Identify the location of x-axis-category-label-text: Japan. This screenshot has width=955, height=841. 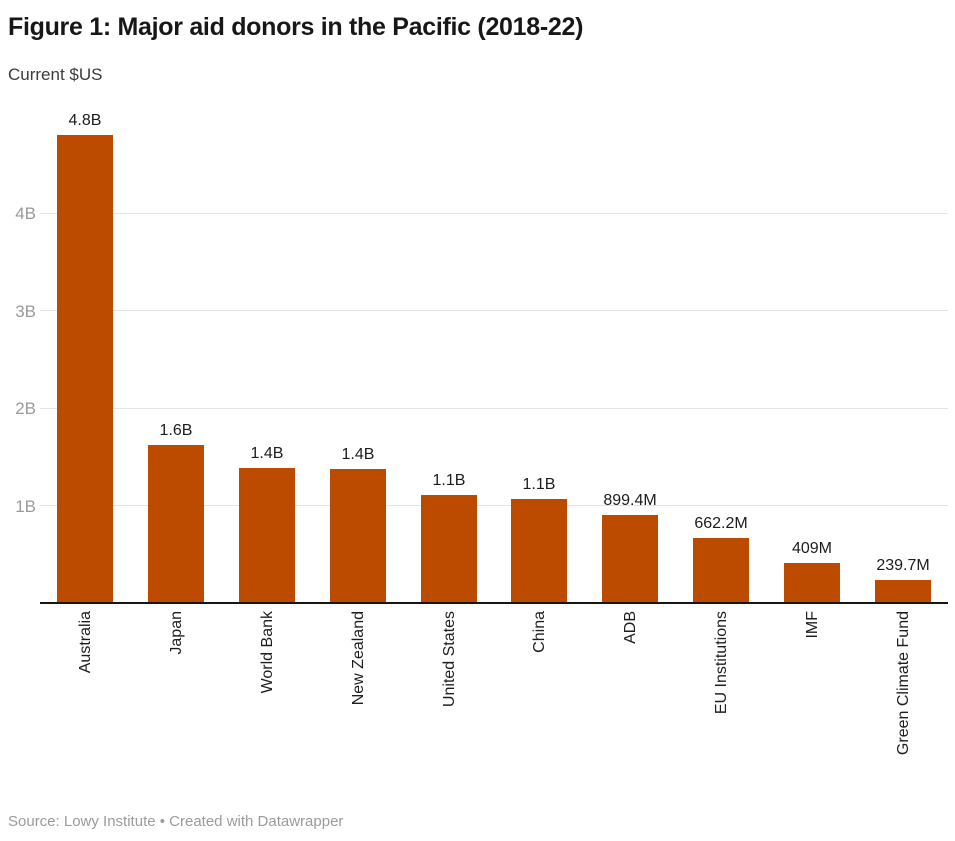
(176, 633).